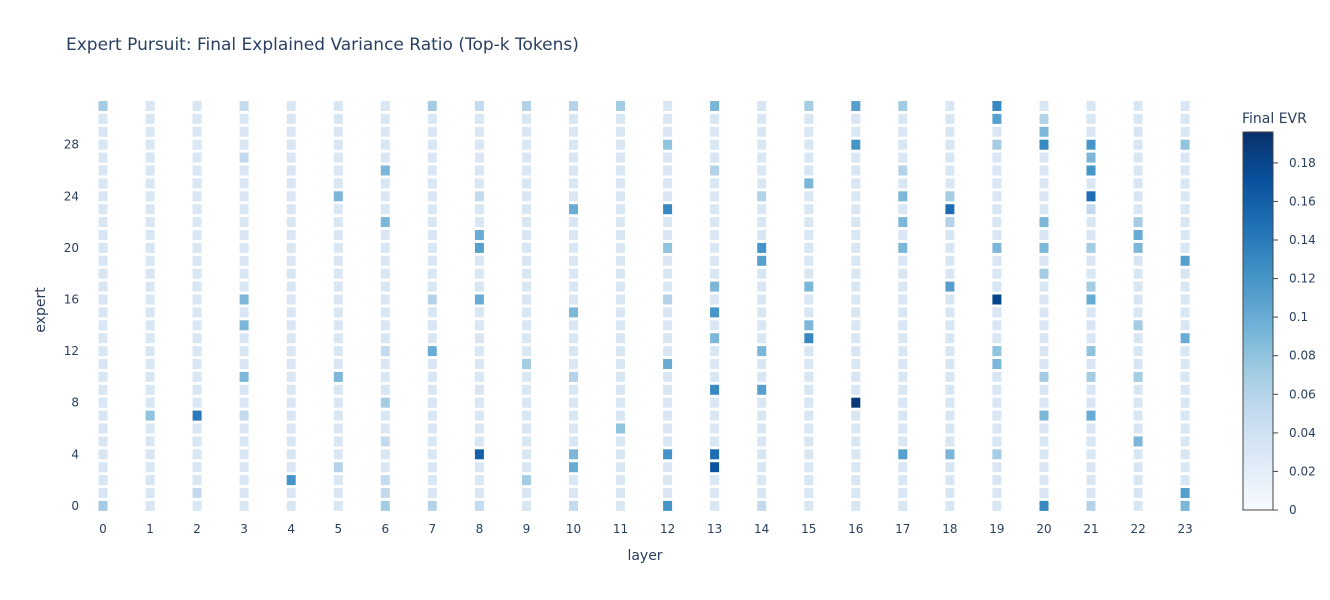  Describe the element at coordinates (1302, 279) in the screenshot. I see `colorbar-tick-label: 0.12` at that location.